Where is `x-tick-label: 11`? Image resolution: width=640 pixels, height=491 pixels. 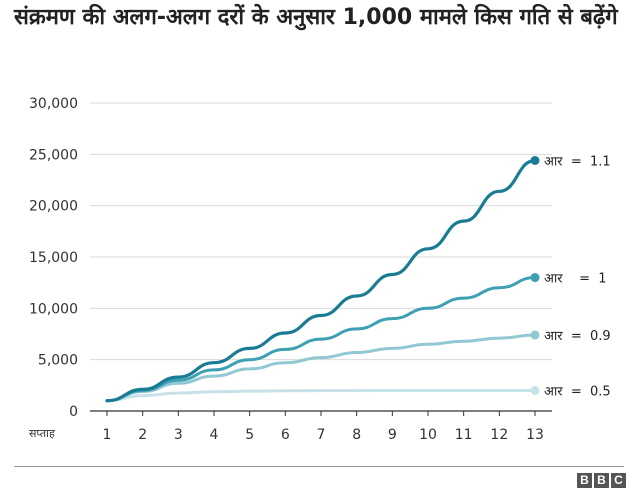
x-tick-label: 11 is located at coordinates (464, 435).